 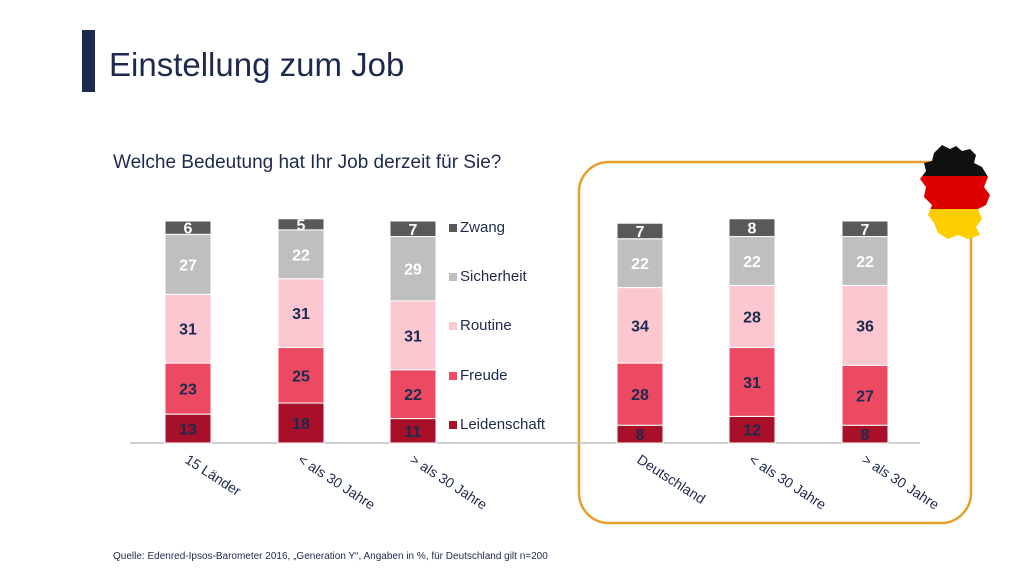 I want to click on flag-black-band, so click(x=955, y=160).